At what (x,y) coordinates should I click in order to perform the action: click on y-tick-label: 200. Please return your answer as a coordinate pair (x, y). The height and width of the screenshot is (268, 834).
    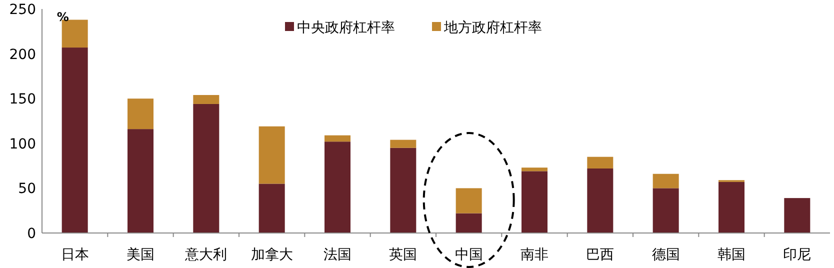
    Looking at the image, I should click on (22, 54).